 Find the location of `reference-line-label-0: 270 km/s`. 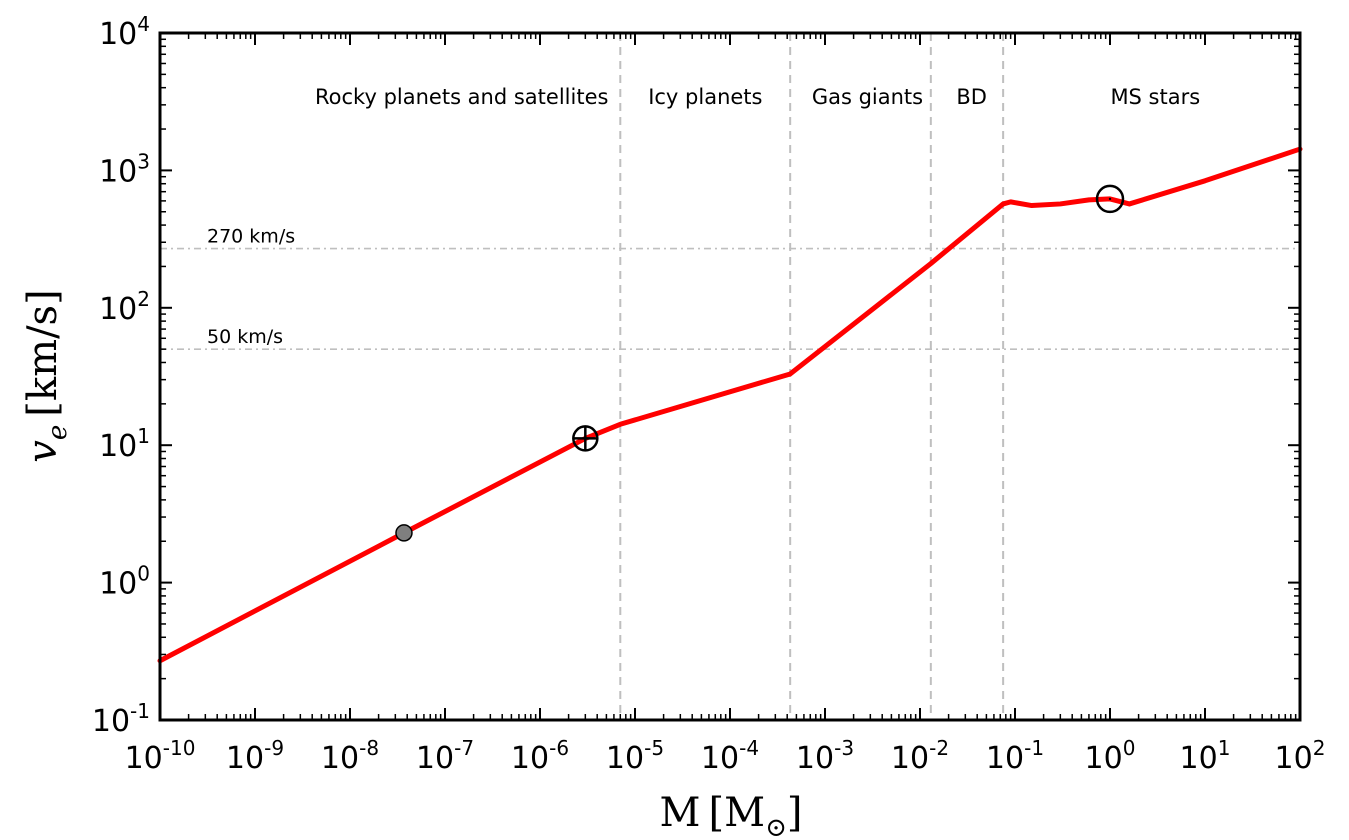

reference-line-label-0: 270 km/s is located at coordinates (251, 237).